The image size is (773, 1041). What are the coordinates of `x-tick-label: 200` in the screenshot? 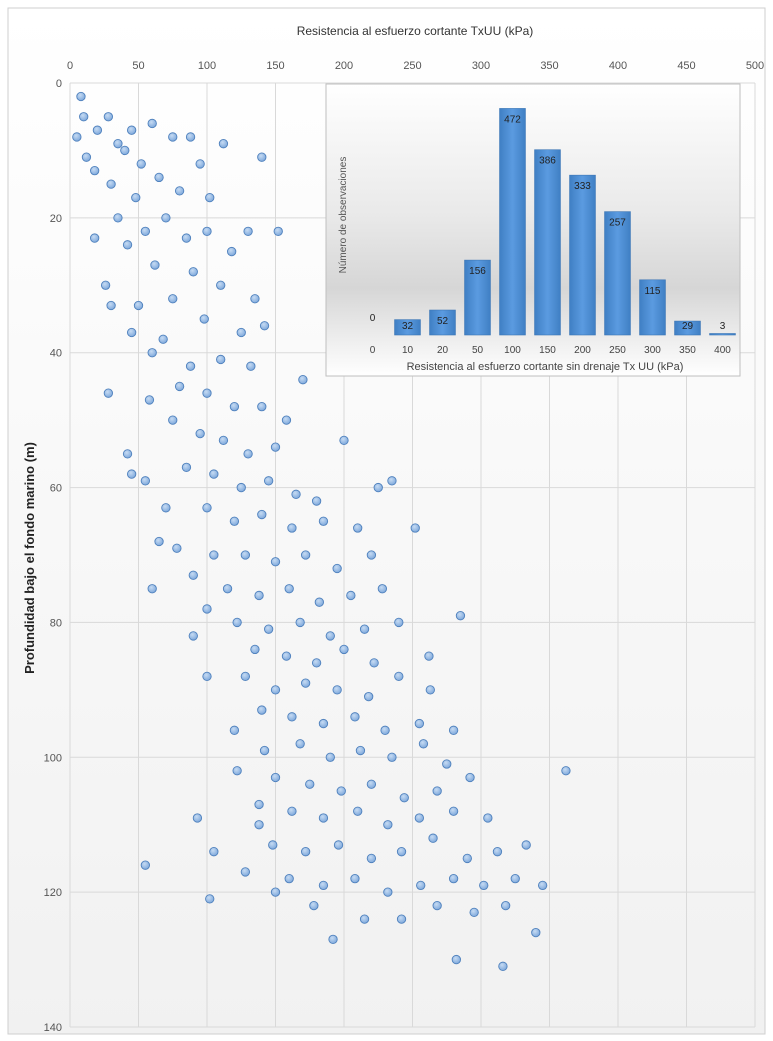 It's located at (344, 66).